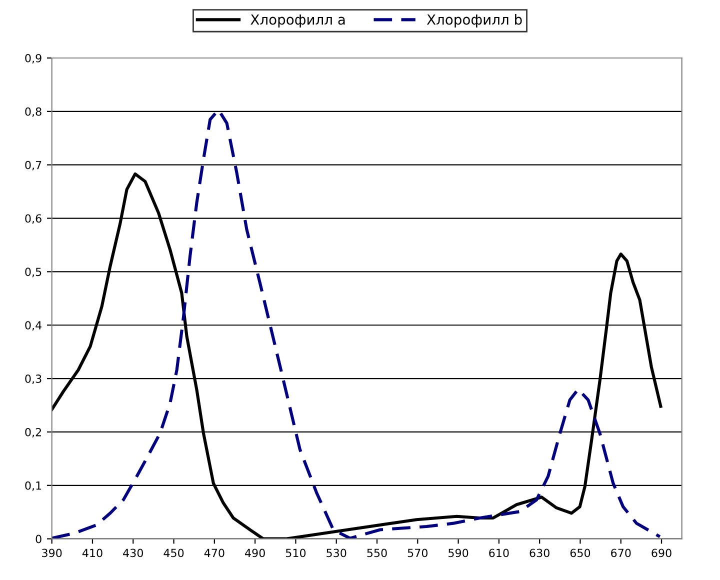  What do you see at coordinates (296, 553) in the screenshot?
I see `x-tick-label: 510` at bounding box center [296, 553].